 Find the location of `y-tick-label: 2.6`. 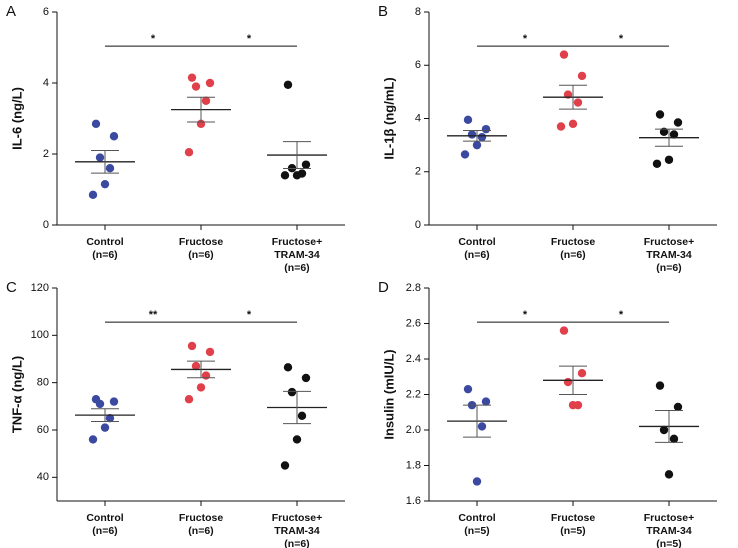

y-tick-label: 2.6 is located at coordinates (413, 323).